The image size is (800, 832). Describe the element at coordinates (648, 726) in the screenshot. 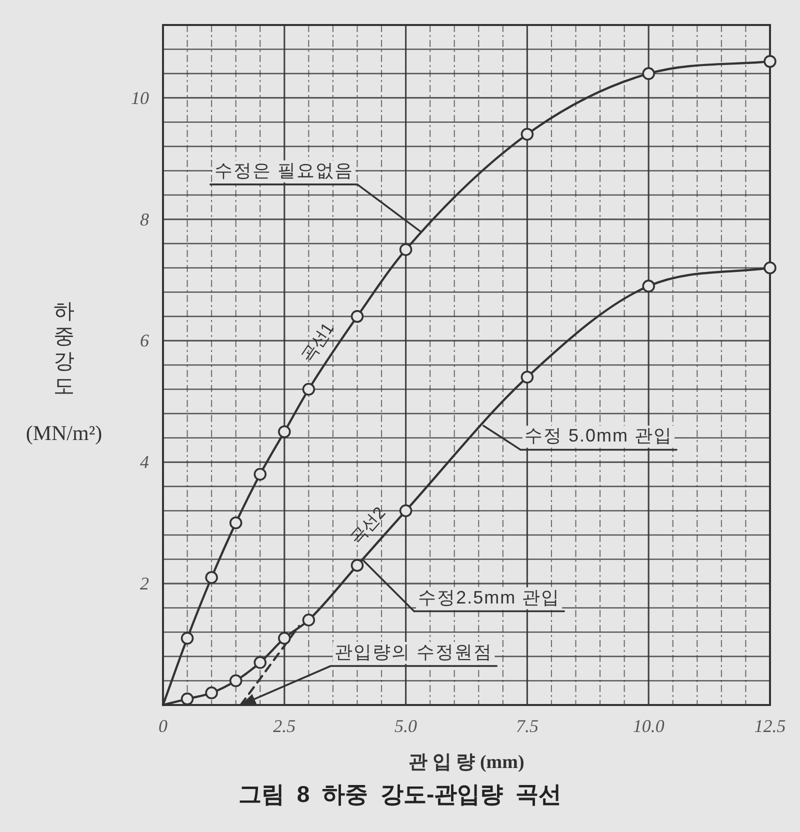

I see `x-tick-label: 10.0` at that location.